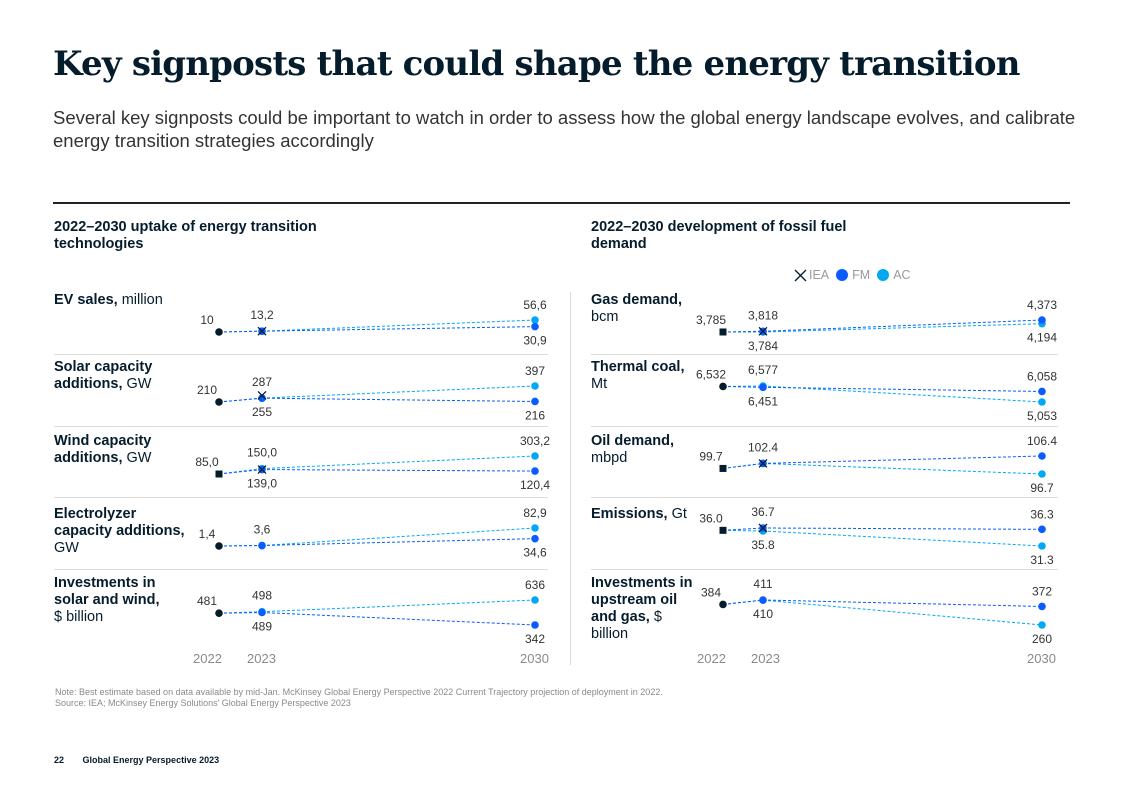  I want to click on left-row4-fm-line-2023-2030, so click(398, 619).